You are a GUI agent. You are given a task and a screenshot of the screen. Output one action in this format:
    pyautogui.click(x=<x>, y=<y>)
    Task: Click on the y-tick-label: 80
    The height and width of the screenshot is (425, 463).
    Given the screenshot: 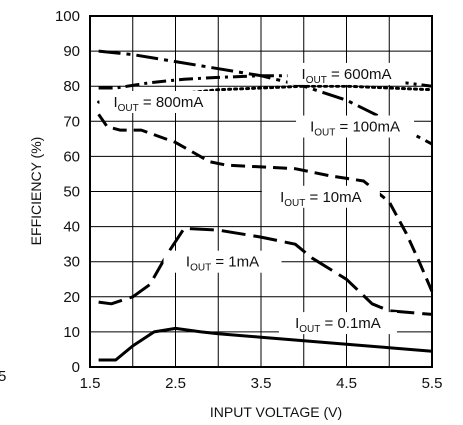 What is the action you would take?
    pyautogui.click(x=71, y=86)
    